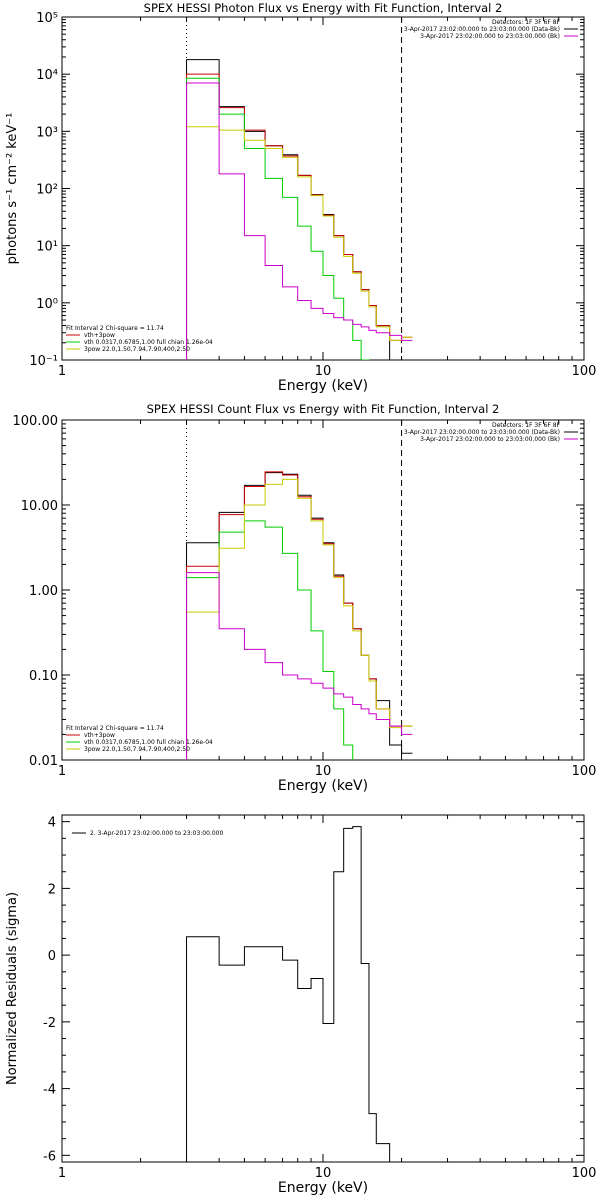  What do you see at coordinates (52, 889) in the screenshot?
I see `y-tick-label: 2` at bounding box center [52, 889].